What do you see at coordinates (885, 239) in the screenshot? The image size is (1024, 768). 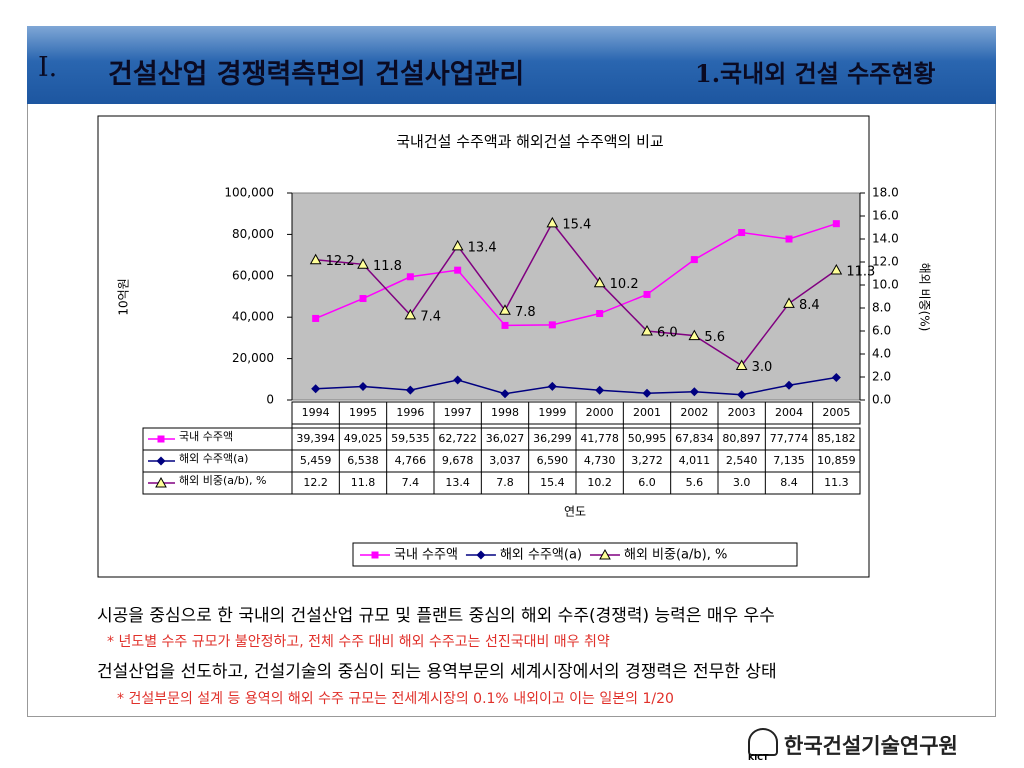 I see `y2-tick-label: 14.0` at bounding box center [885, 239].